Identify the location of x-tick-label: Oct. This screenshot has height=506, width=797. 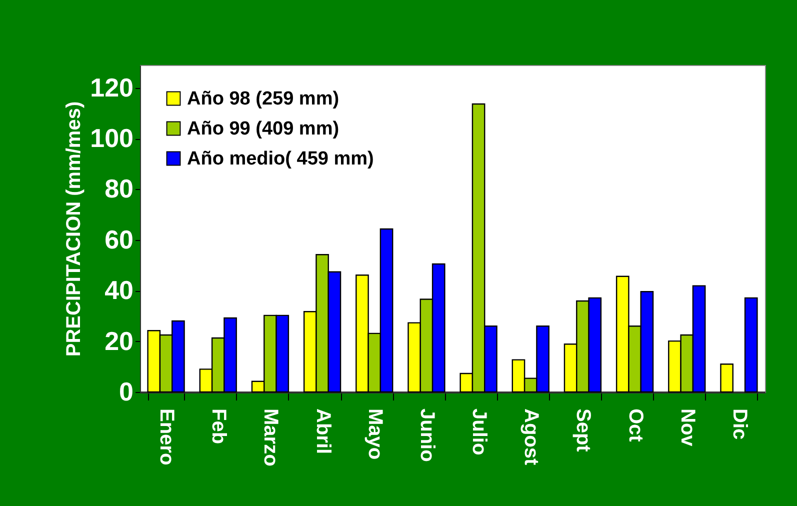
(635, 425).